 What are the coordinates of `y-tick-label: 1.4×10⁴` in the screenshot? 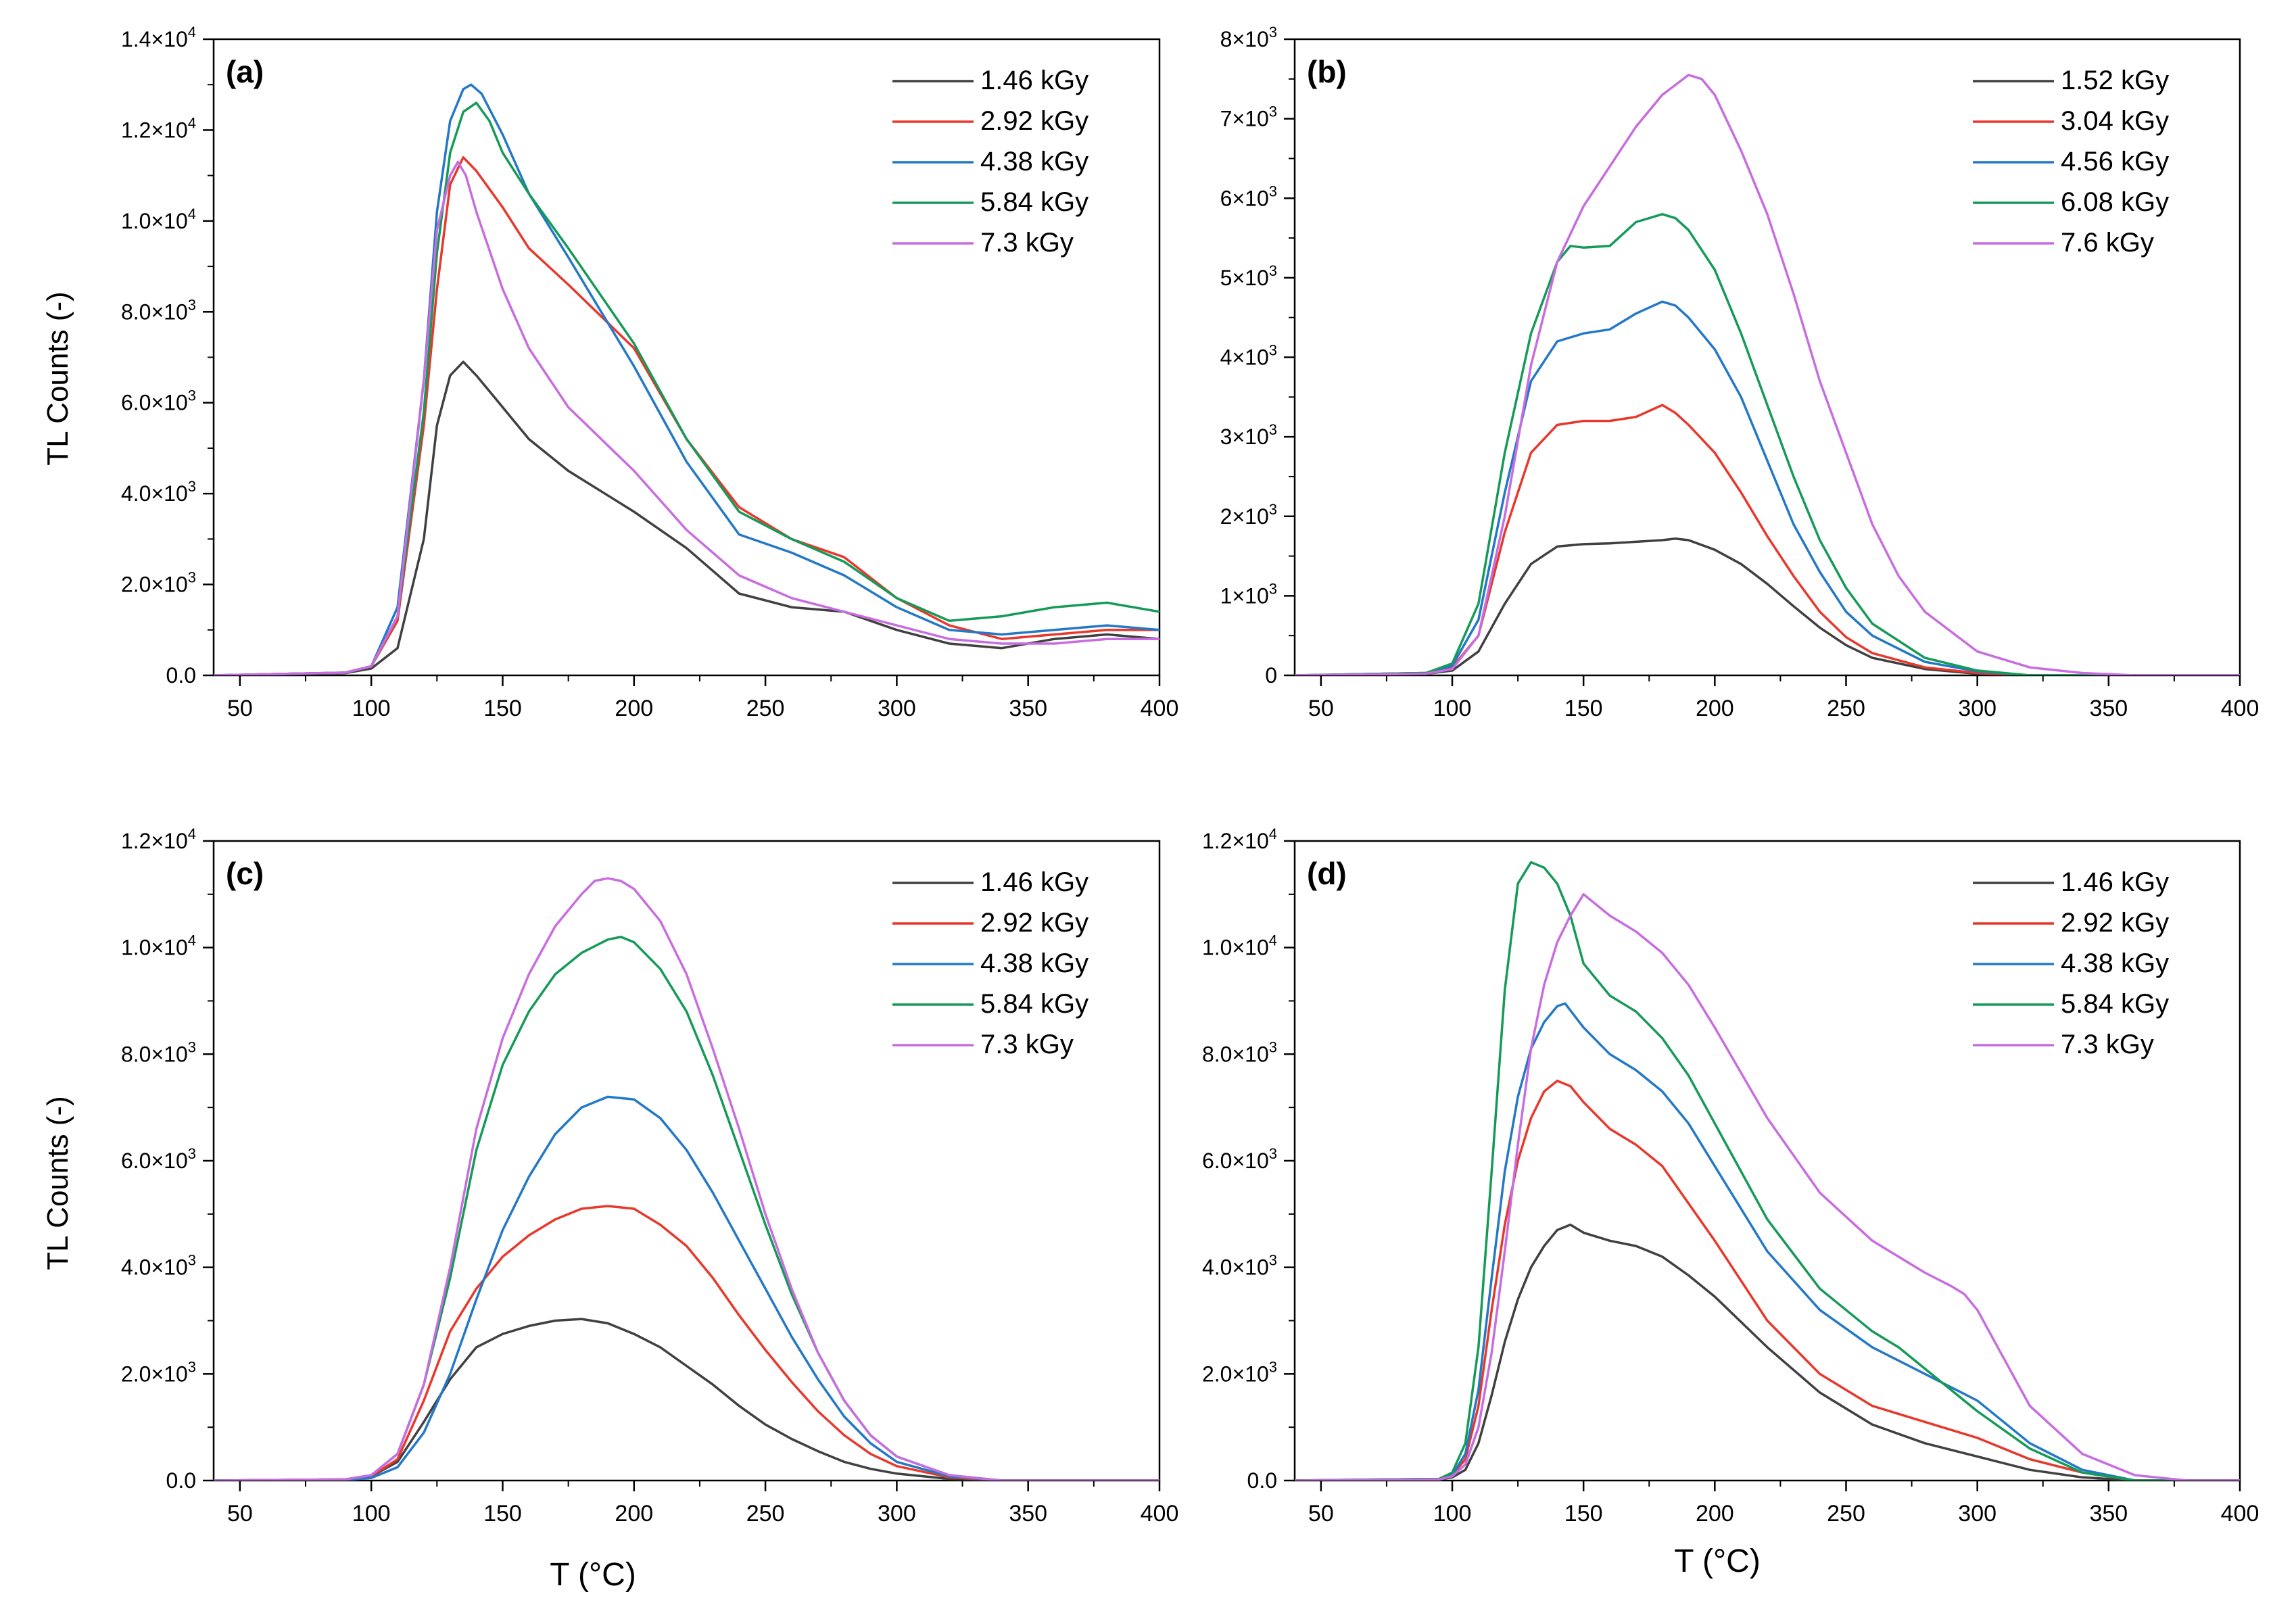 It's located at (158, 37).